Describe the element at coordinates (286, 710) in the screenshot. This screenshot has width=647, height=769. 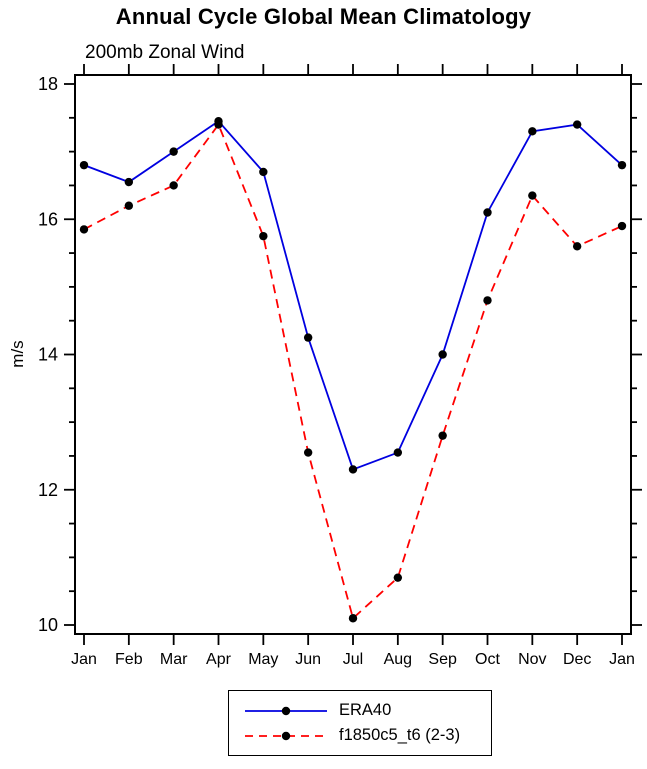
I see `legend-line-sample-solid` at that location.